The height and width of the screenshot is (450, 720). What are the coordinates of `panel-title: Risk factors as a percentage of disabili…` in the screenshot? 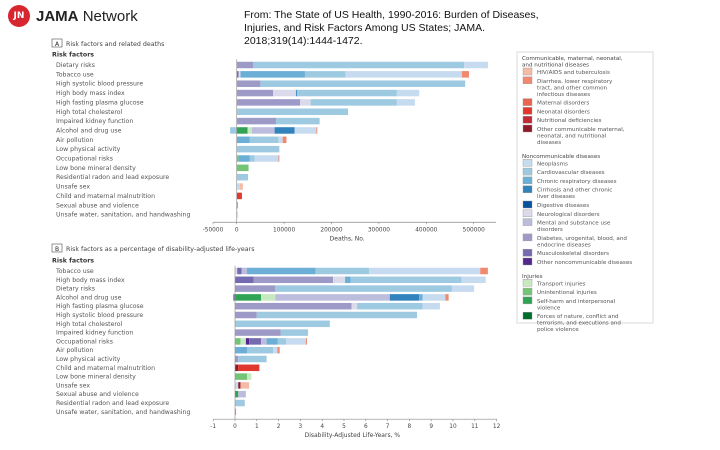 It's located at (160, 249).